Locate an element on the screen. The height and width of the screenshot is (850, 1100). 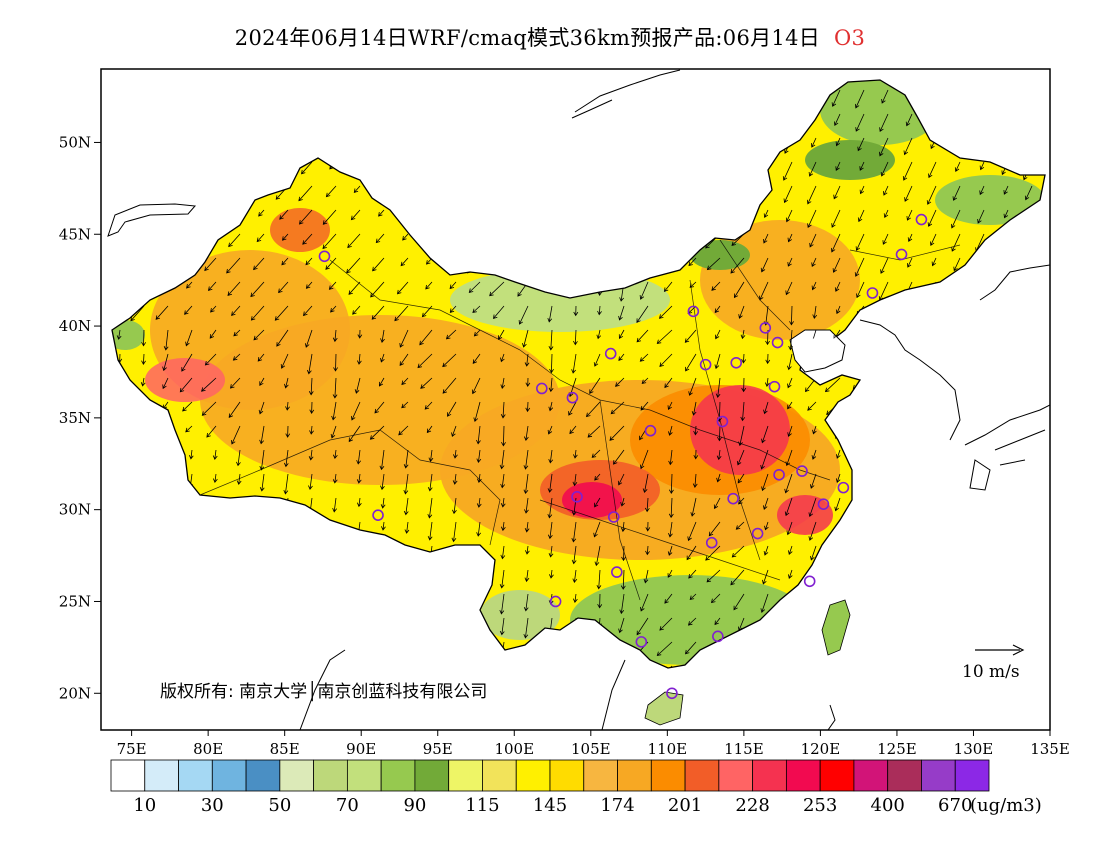
colorbar-label: 70 is located at coordinates (347, 805).